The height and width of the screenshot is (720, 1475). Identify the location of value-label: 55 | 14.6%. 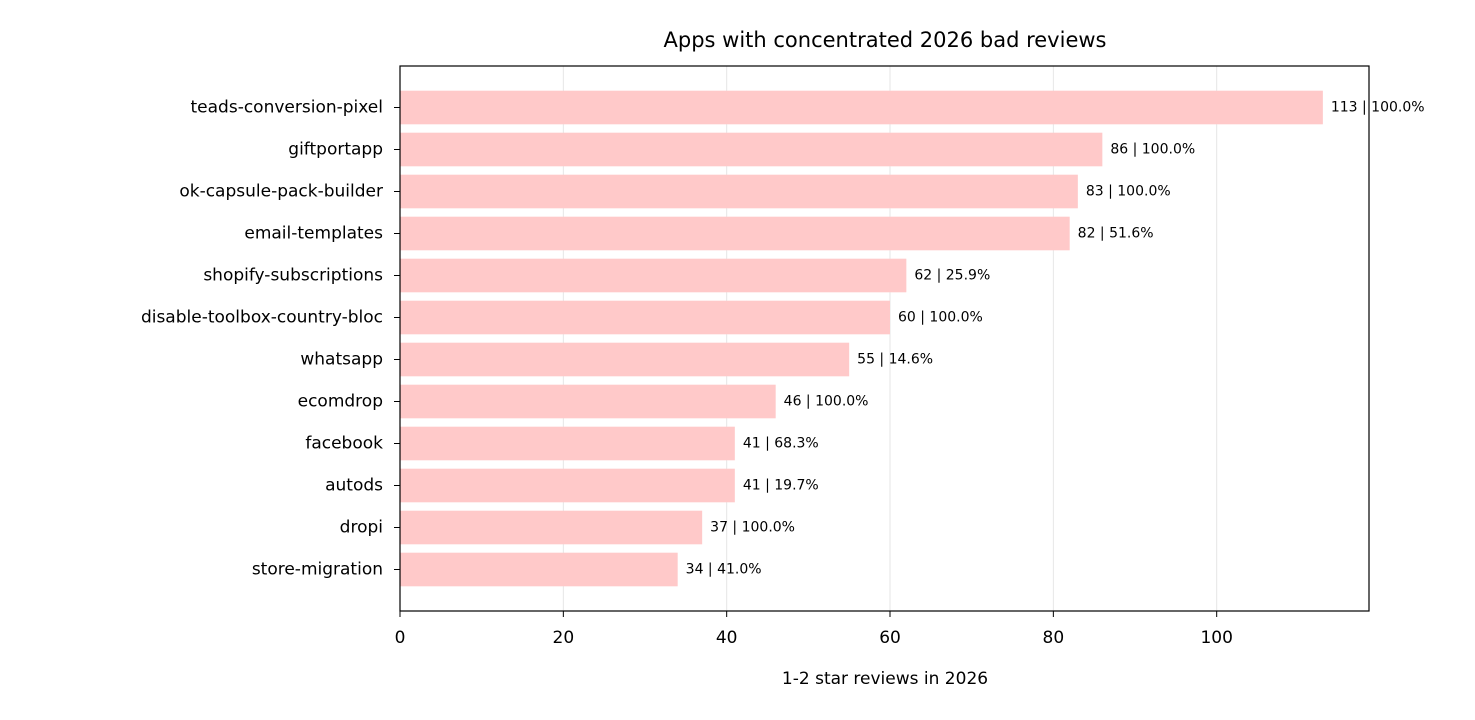
(895, 360).